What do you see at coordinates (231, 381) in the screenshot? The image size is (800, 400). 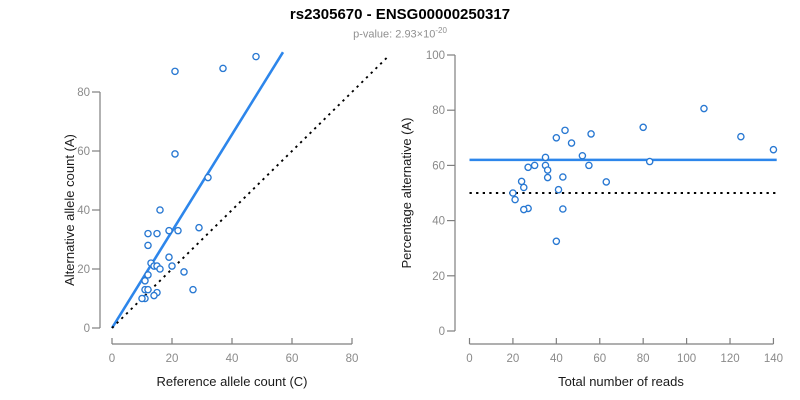 I see `left-x-axis-label: Reference allele count (C)` at bounding box center [231, 381].